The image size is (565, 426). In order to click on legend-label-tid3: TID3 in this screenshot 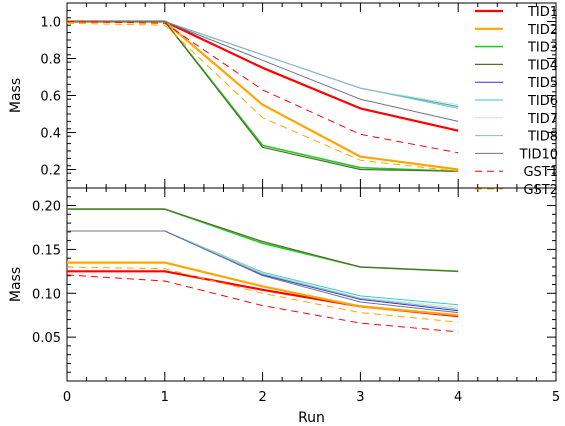, I will do `click(542, 48)`.